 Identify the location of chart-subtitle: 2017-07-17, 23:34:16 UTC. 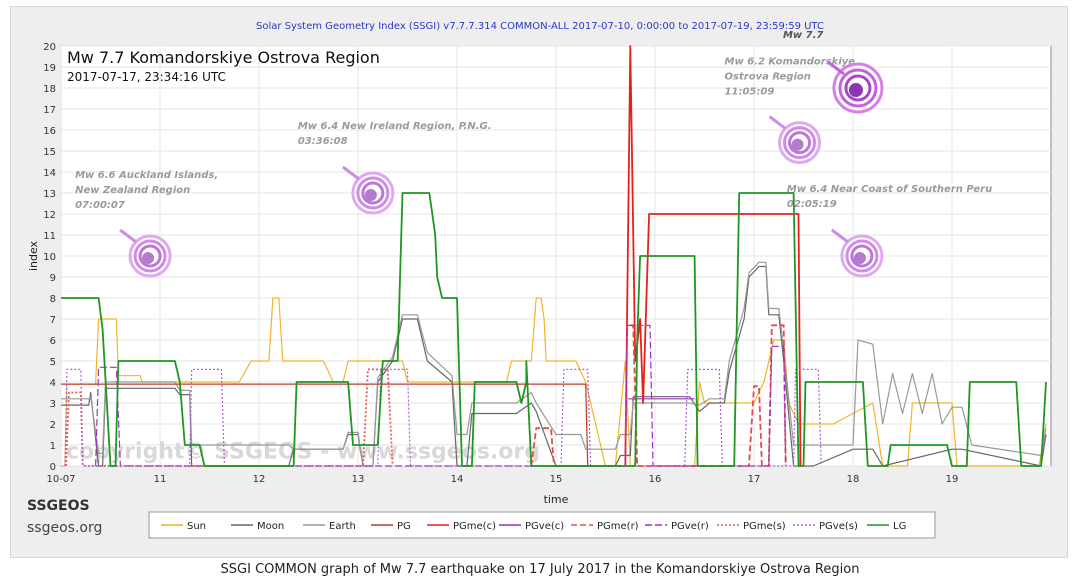
(146, 77).